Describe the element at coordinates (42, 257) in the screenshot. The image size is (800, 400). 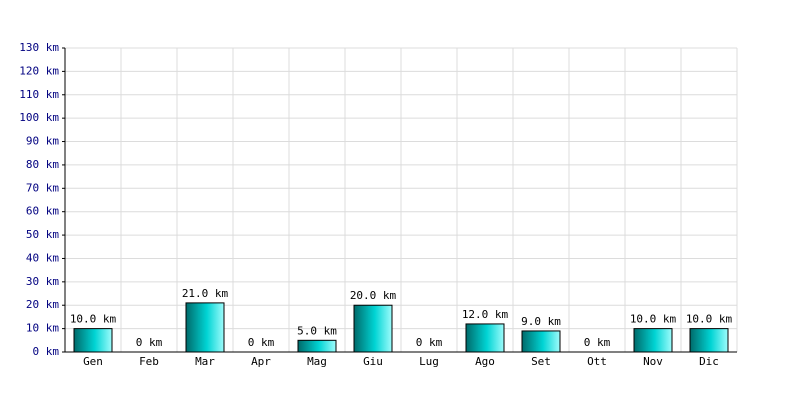
I see `y-tick-label: 40 km` at that location.